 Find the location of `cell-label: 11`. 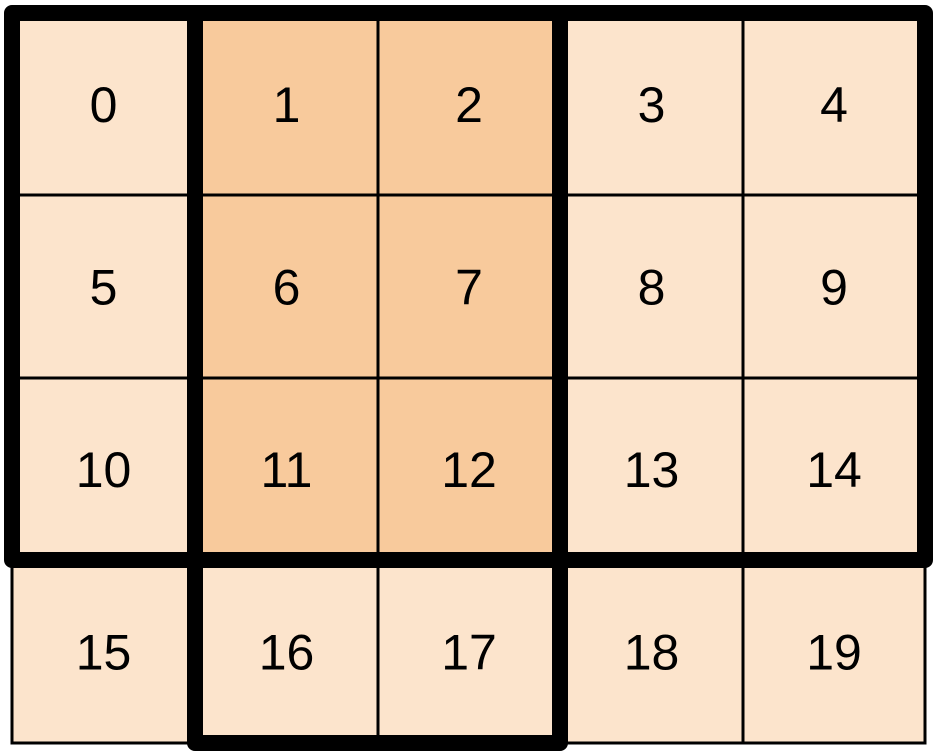

cell-label: 11 is located at coordinates (287, 470).